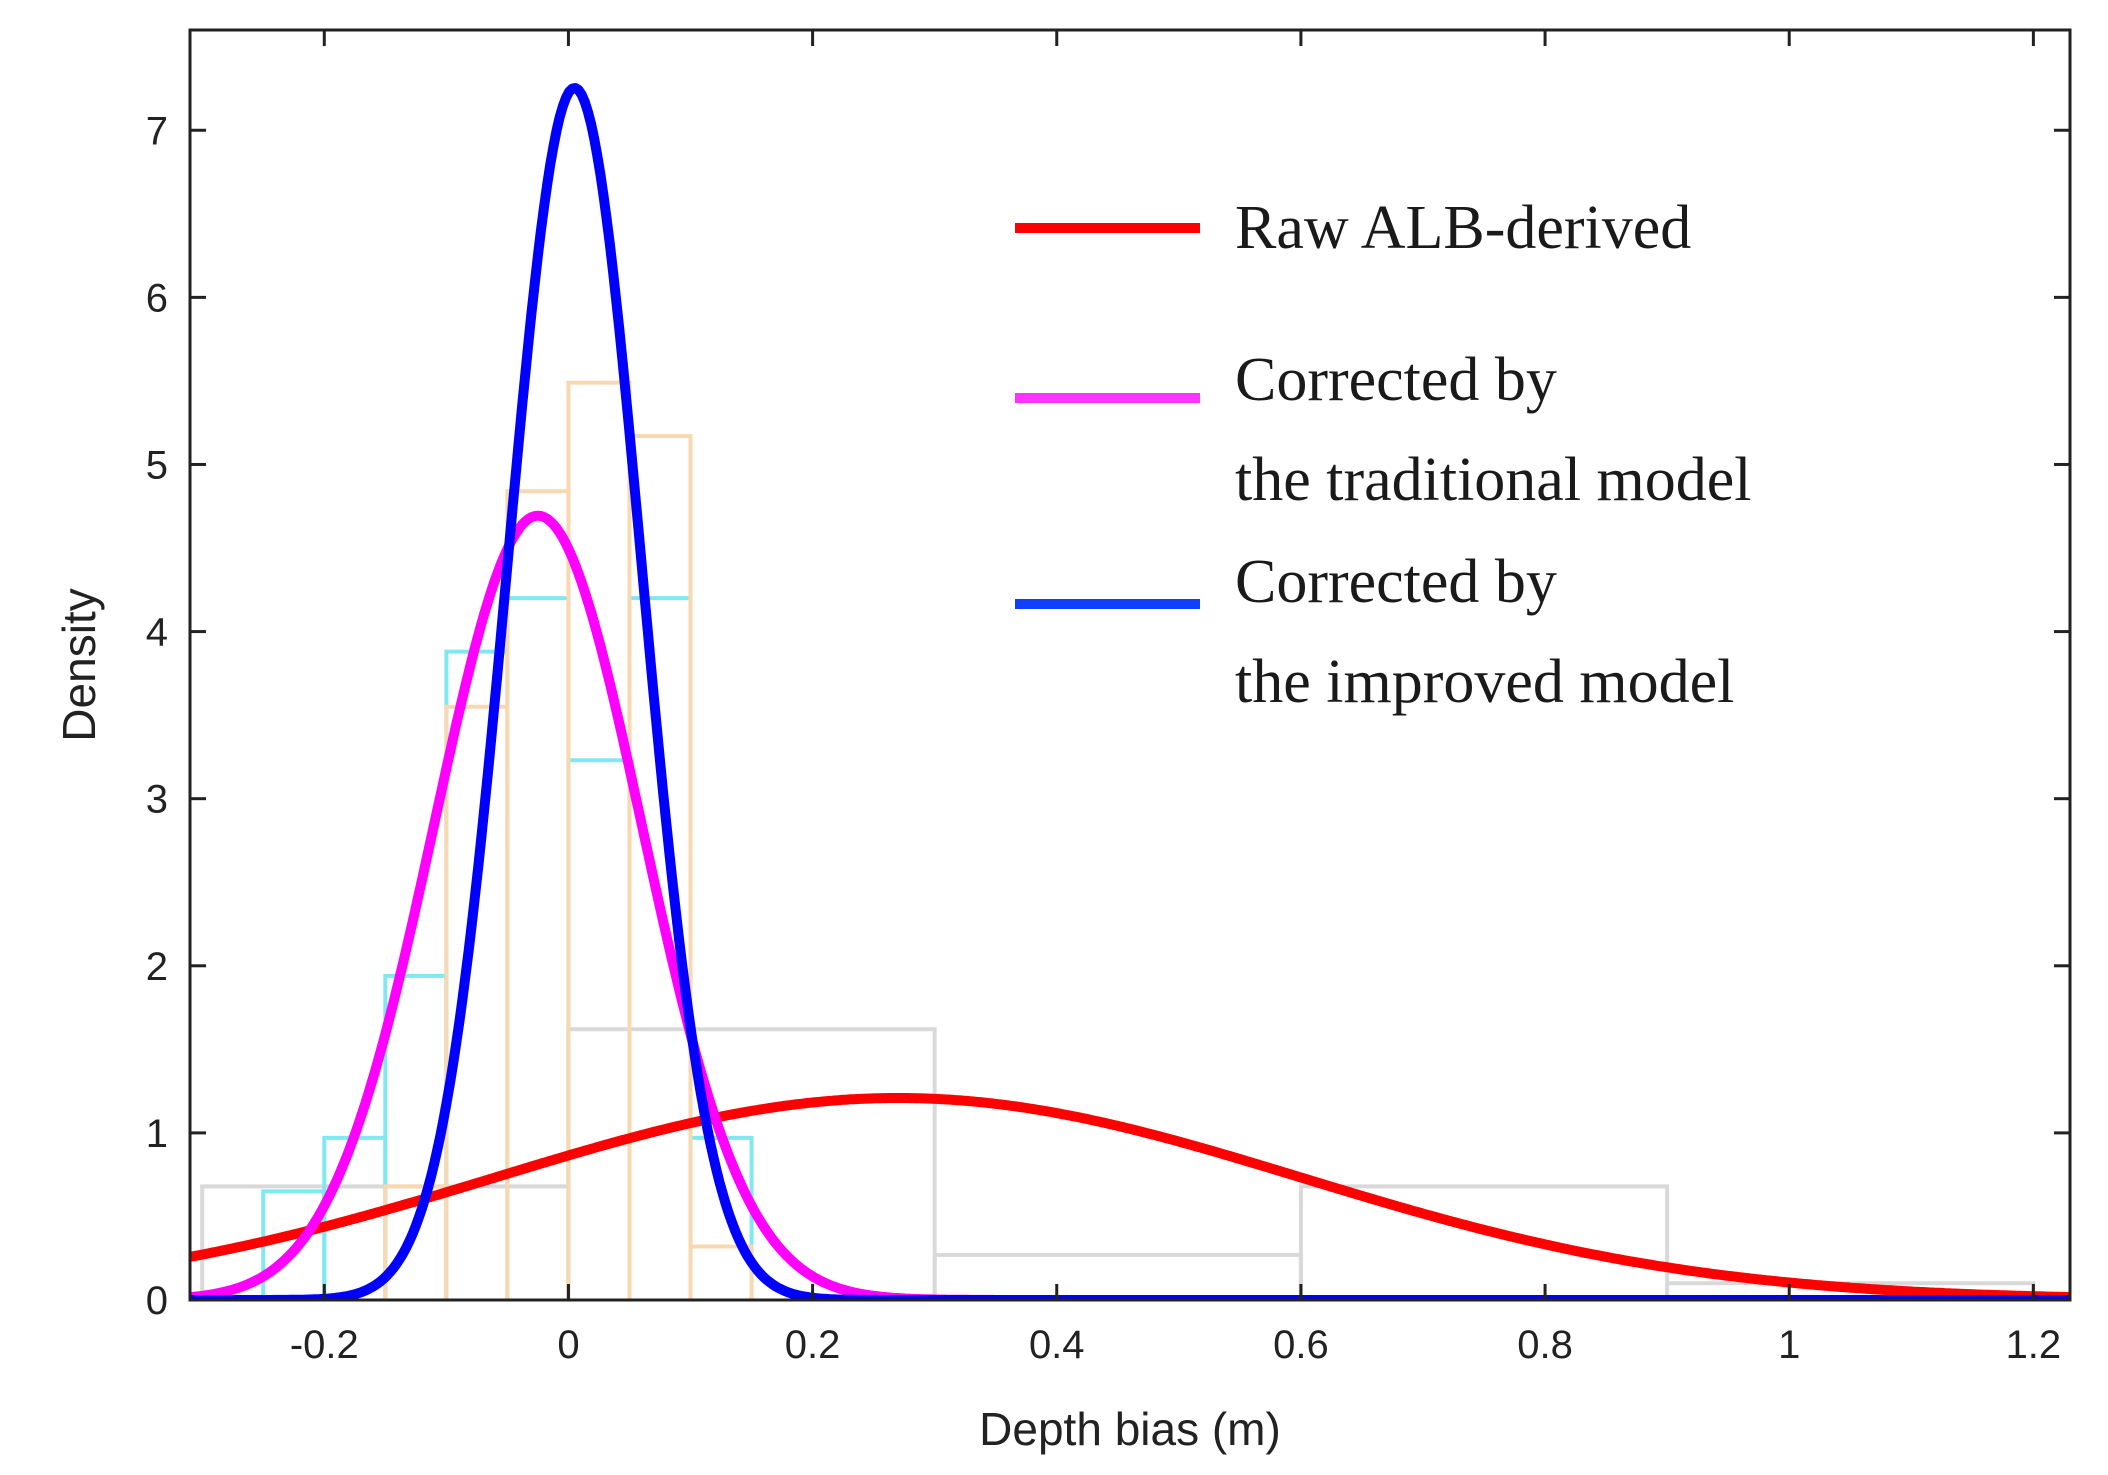 This screenshot has height=1475, width=2108. Describe the element at coordinates (1130, 1429) in the screenshot. I see `x-axis-label: Depth bias (m)` at that location.